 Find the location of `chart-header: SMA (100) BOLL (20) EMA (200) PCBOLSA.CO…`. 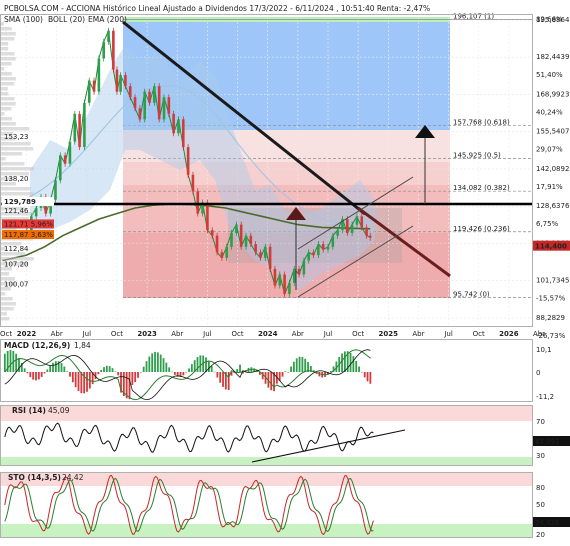

chart-header: SMA (100) BOLL (20) EMA (200) PCBOLSA.CO… is located at coordinates (217, 14).